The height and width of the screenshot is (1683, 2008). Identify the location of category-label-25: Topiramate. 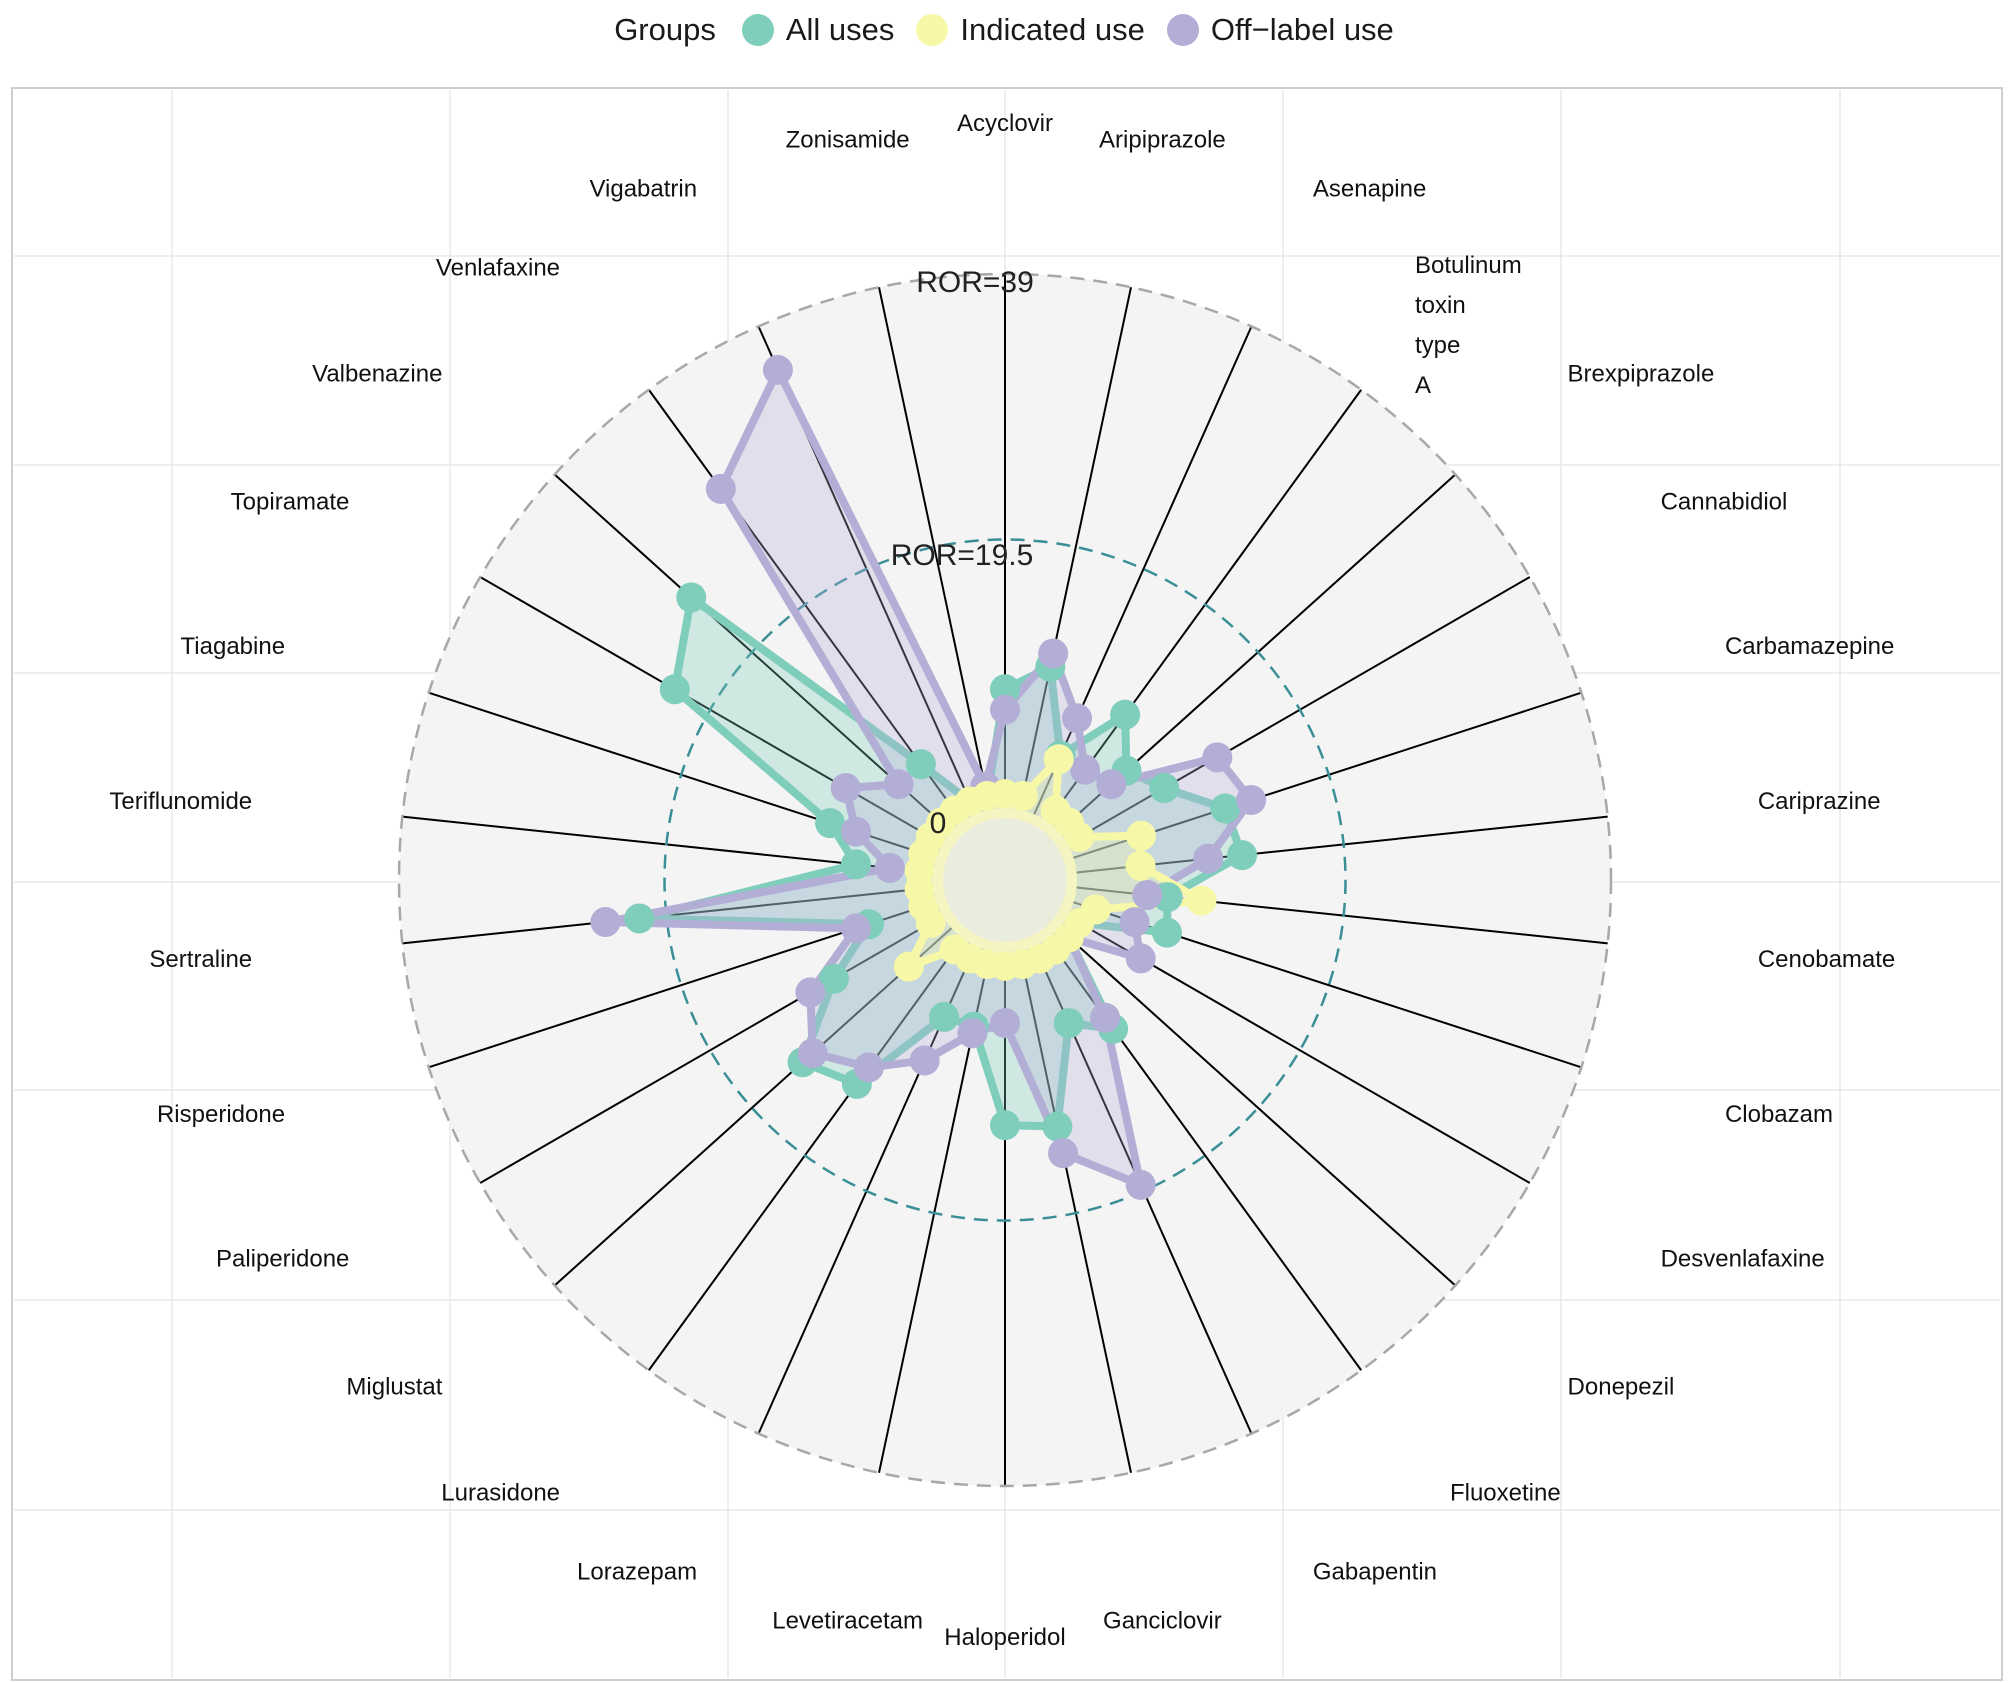
(290, 502).